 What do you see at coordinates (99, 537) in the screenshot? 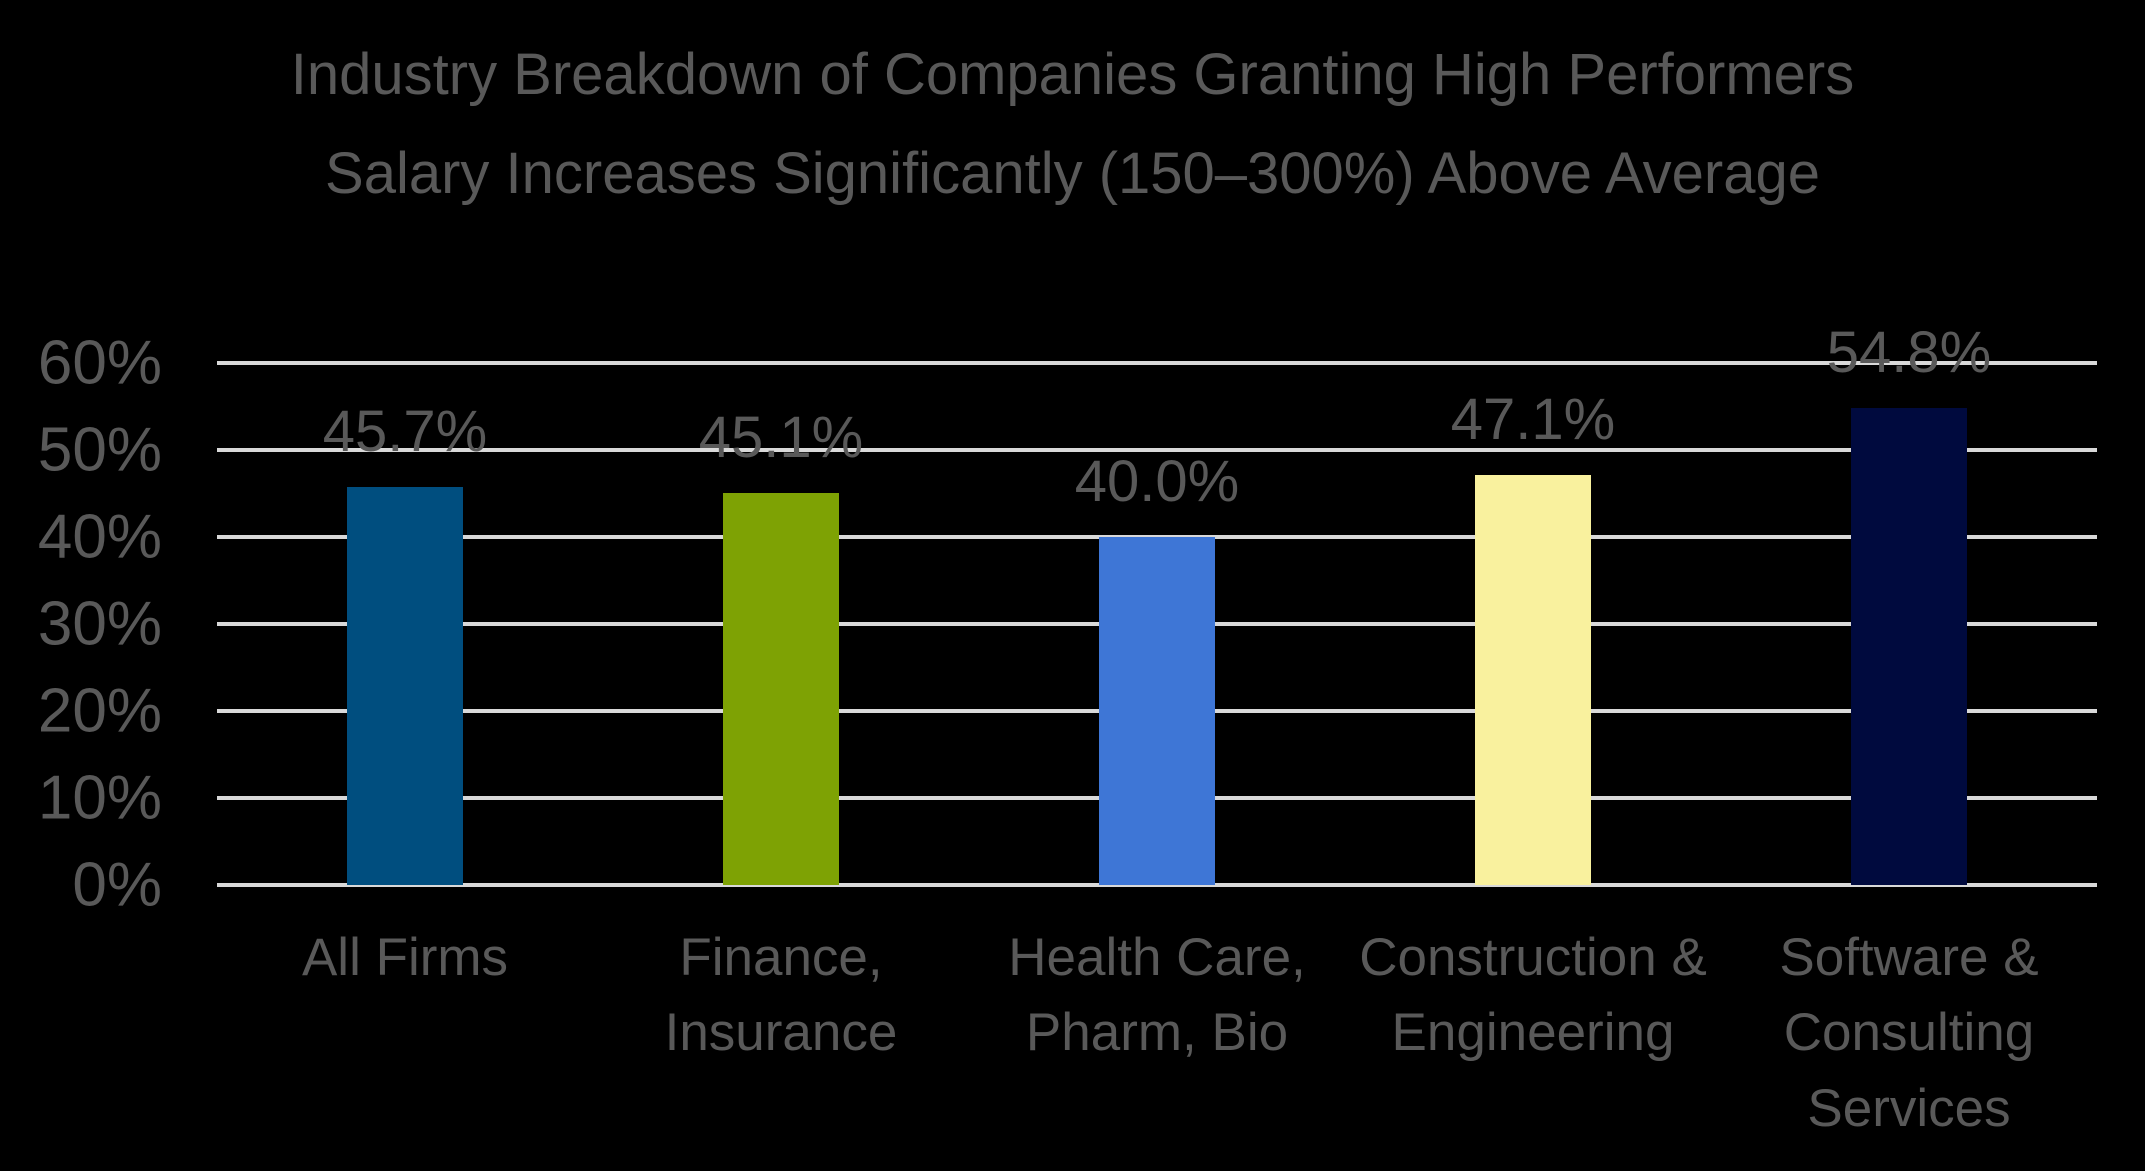
I see `y-tick-label: 40%` at bounding box center [99, 537].